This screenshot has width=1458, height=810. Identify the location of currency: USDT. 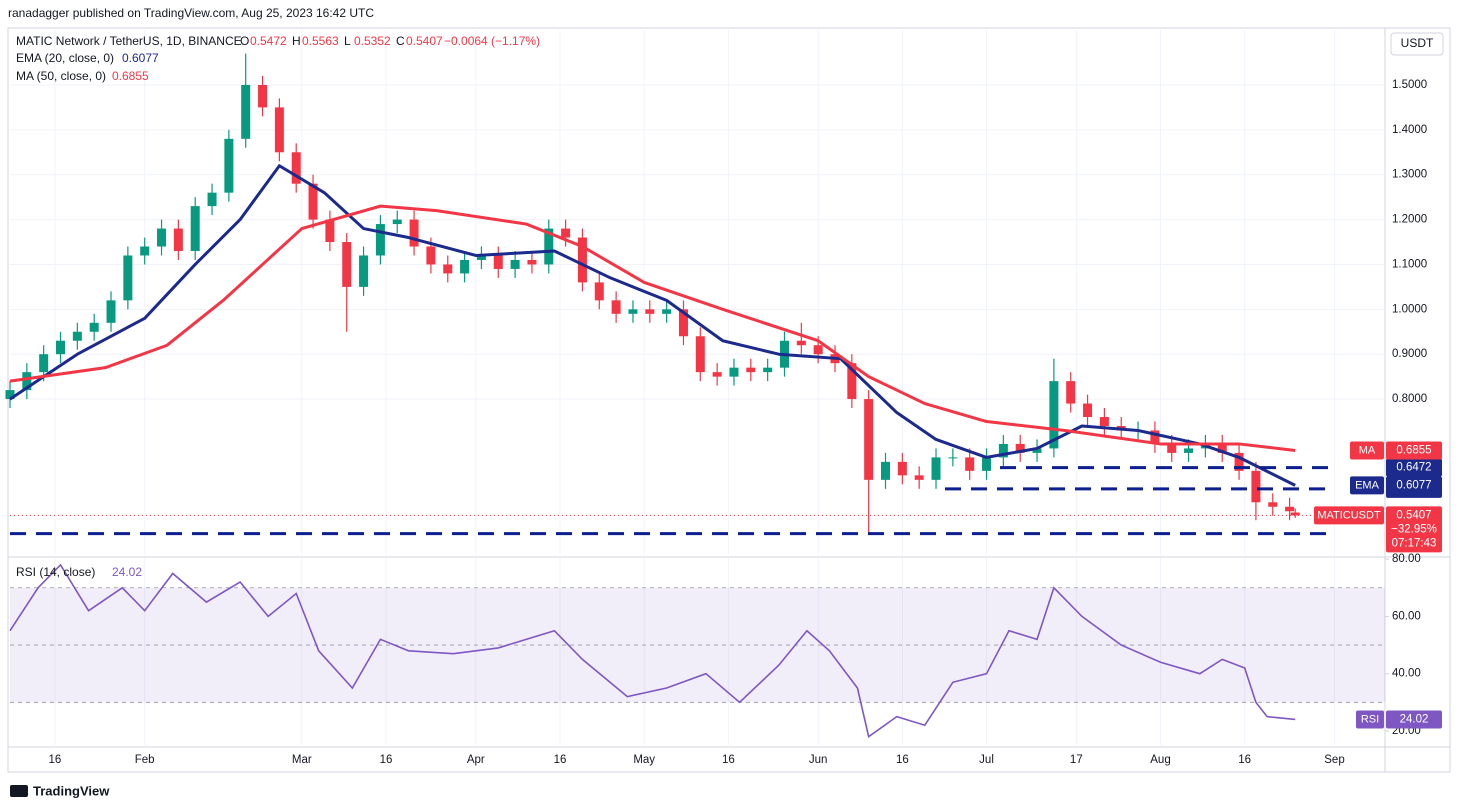
(1417, 43).